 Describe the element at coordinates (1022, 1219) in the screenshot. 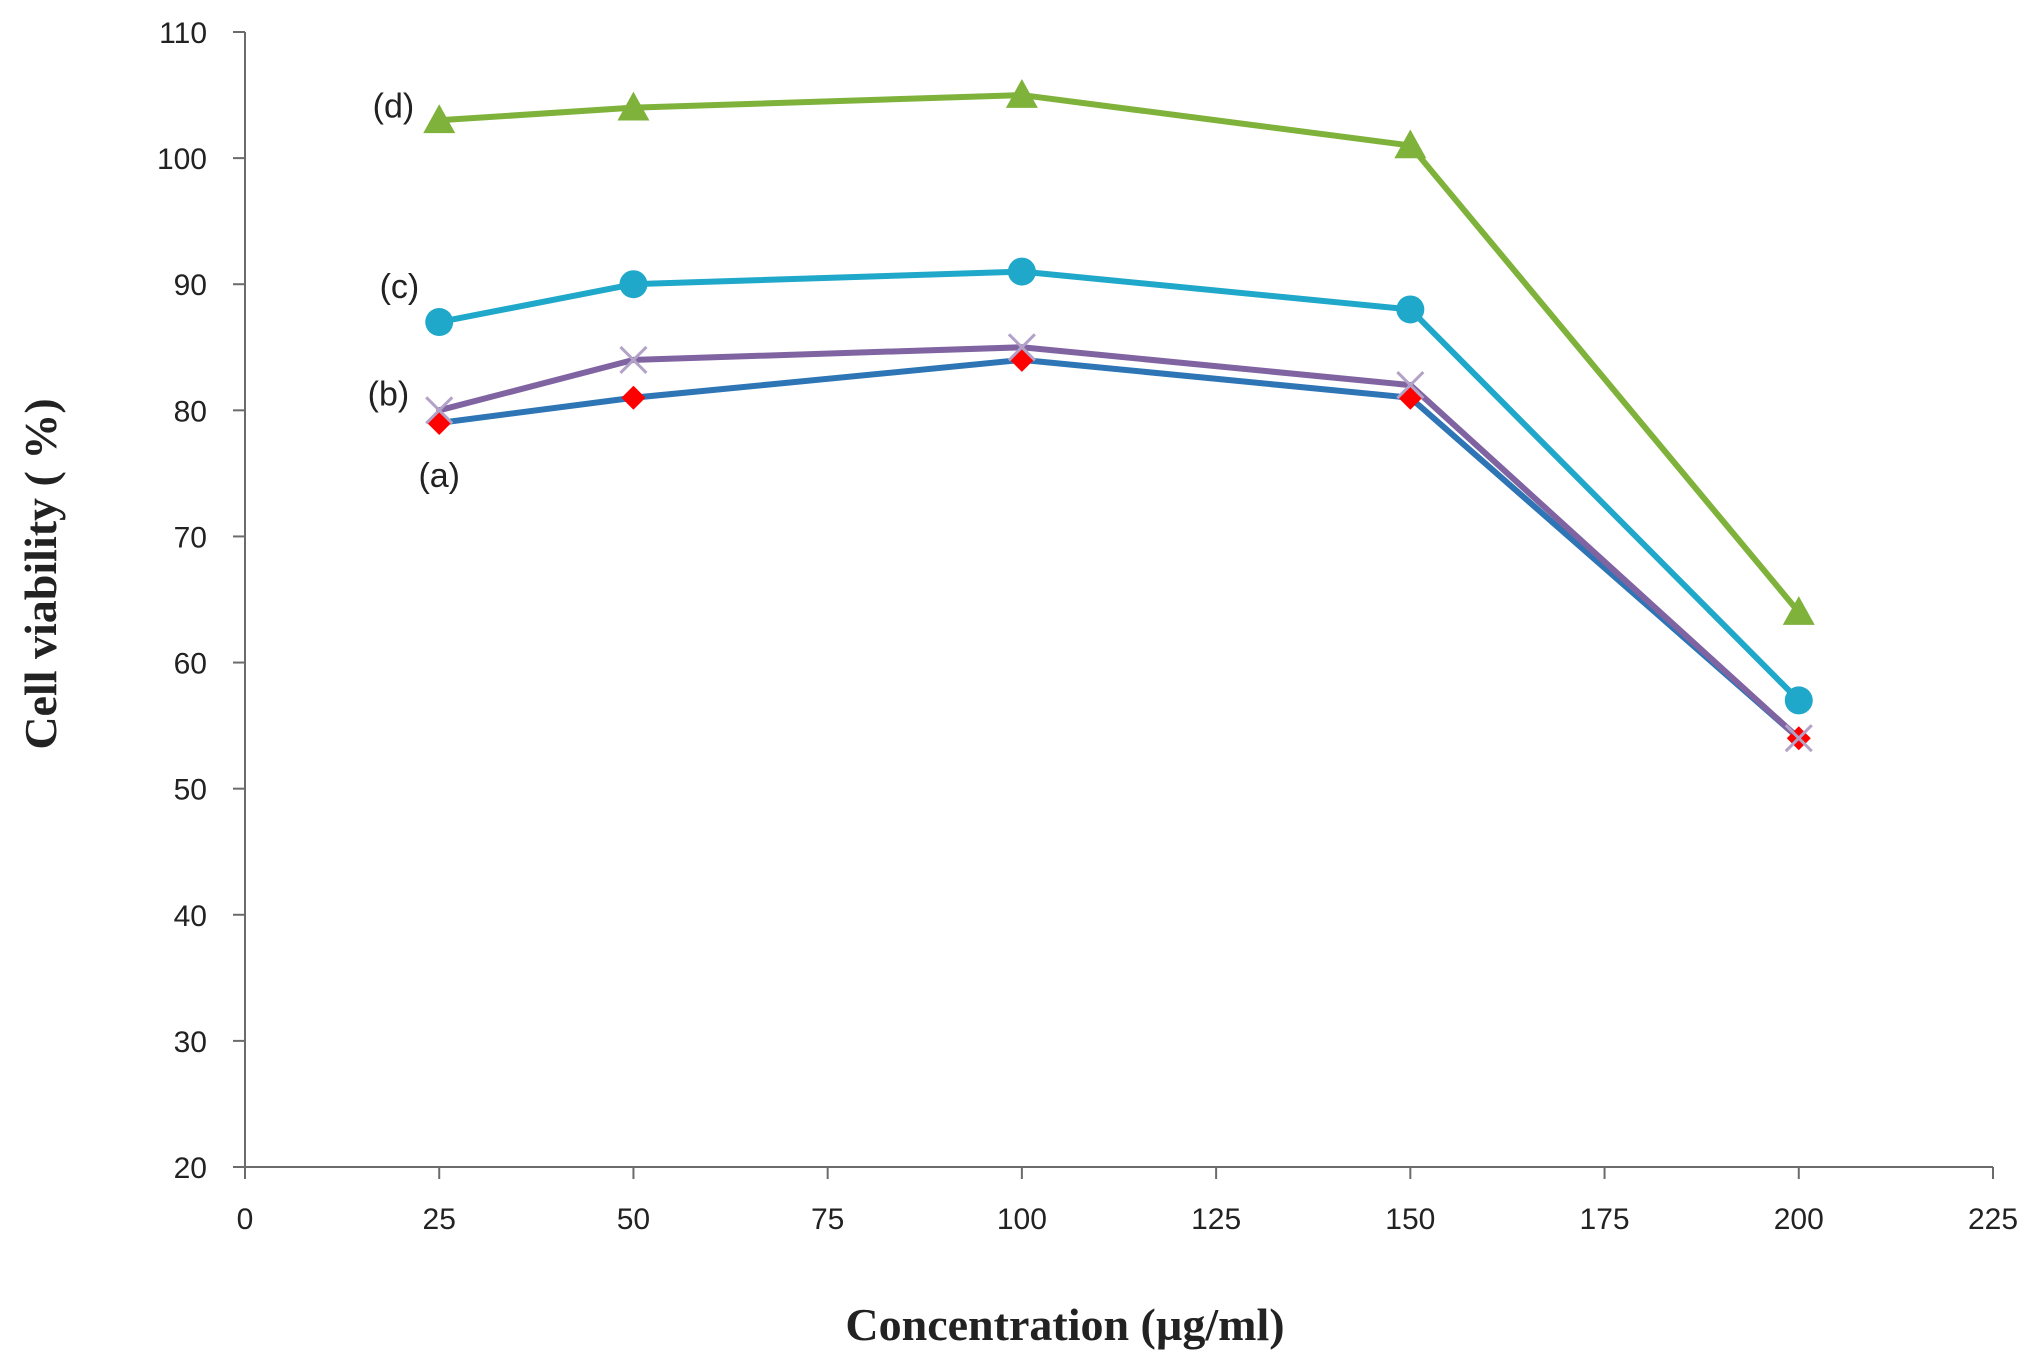

I see `x-tick-label: 100` at that location.